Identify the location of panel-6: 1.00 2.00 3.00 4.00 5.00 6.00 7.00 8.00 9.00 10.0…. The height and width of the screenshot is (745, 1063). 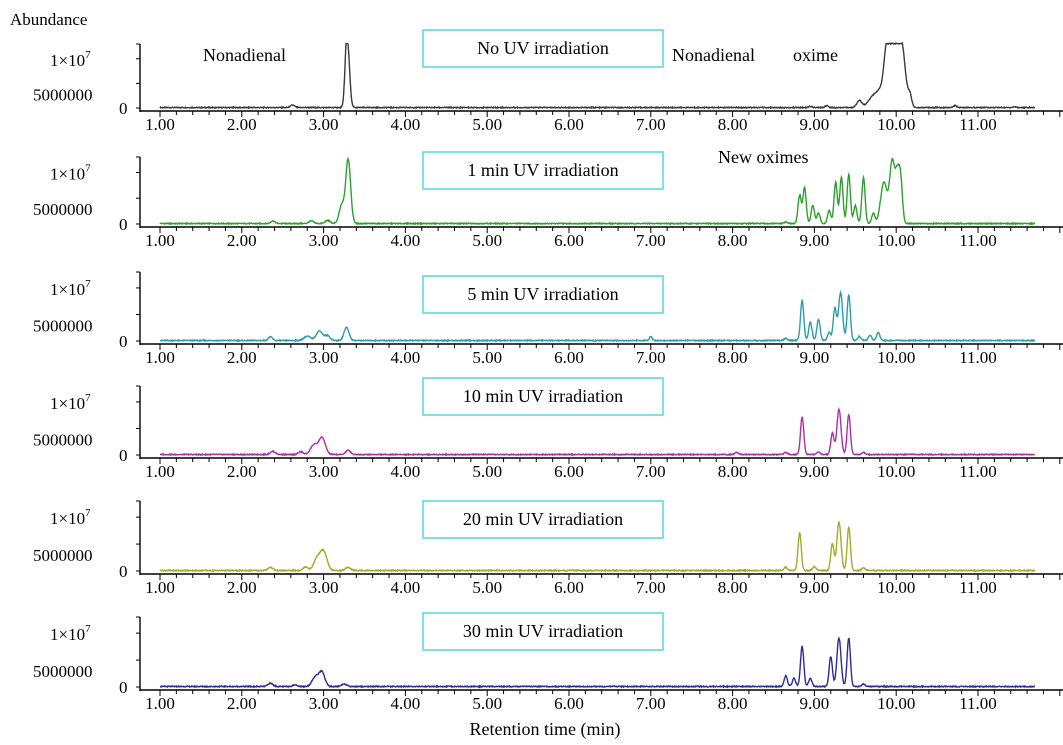
(548, 662).